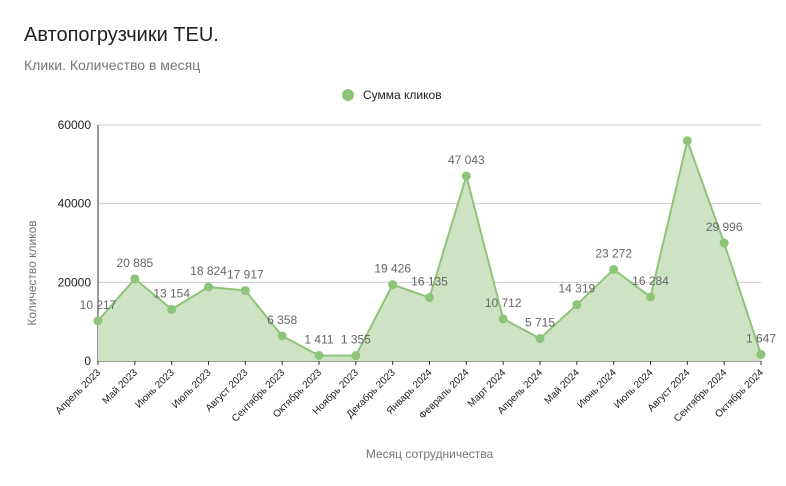 This screenshot has height=486, width=786. What do you see at coordinates (430, 454) in the screenshot?
I see `x-axis-title: Месяц сотрудничества` at bounding box center [430, 454].